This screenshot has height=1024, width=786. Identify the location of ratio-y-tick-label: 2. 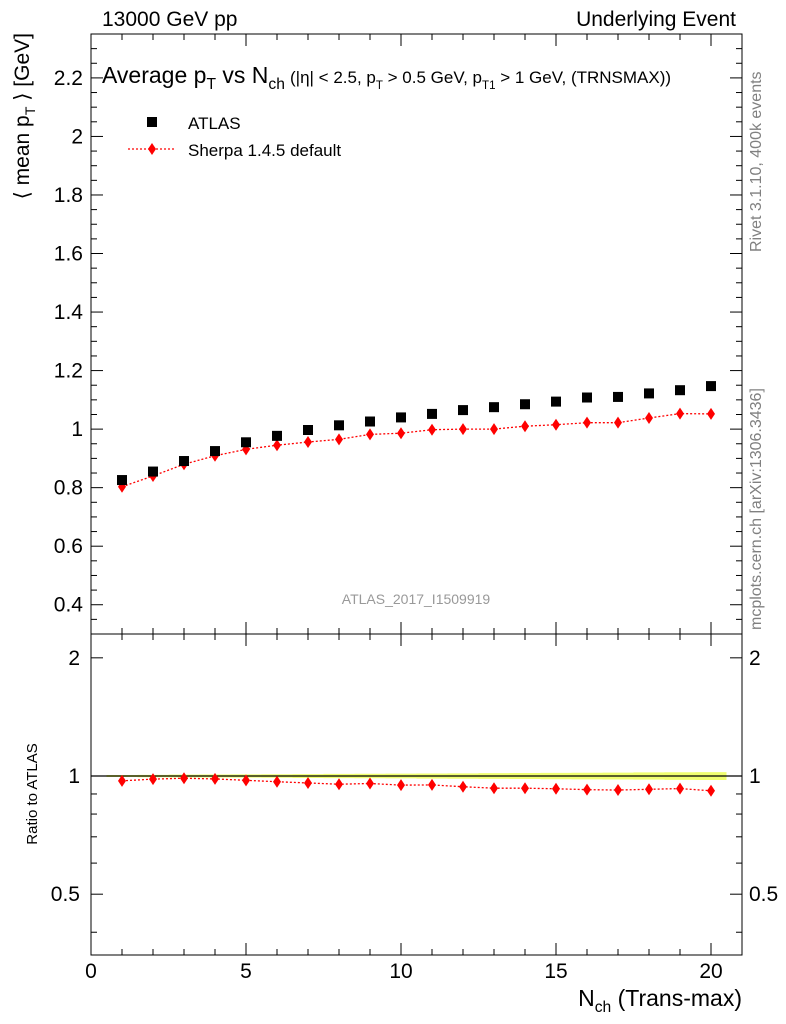
(74, 658).